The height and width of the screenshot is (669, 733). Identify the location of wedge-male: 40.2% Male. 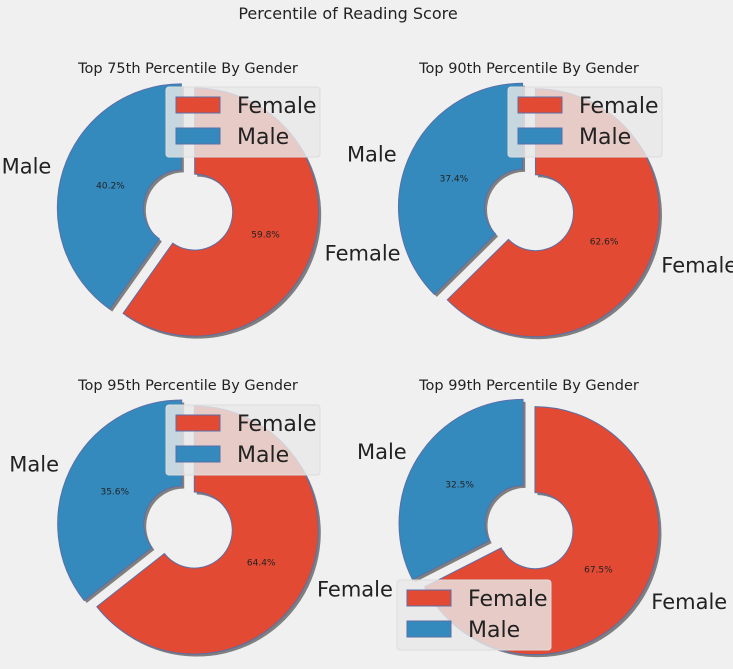
(93, 197).